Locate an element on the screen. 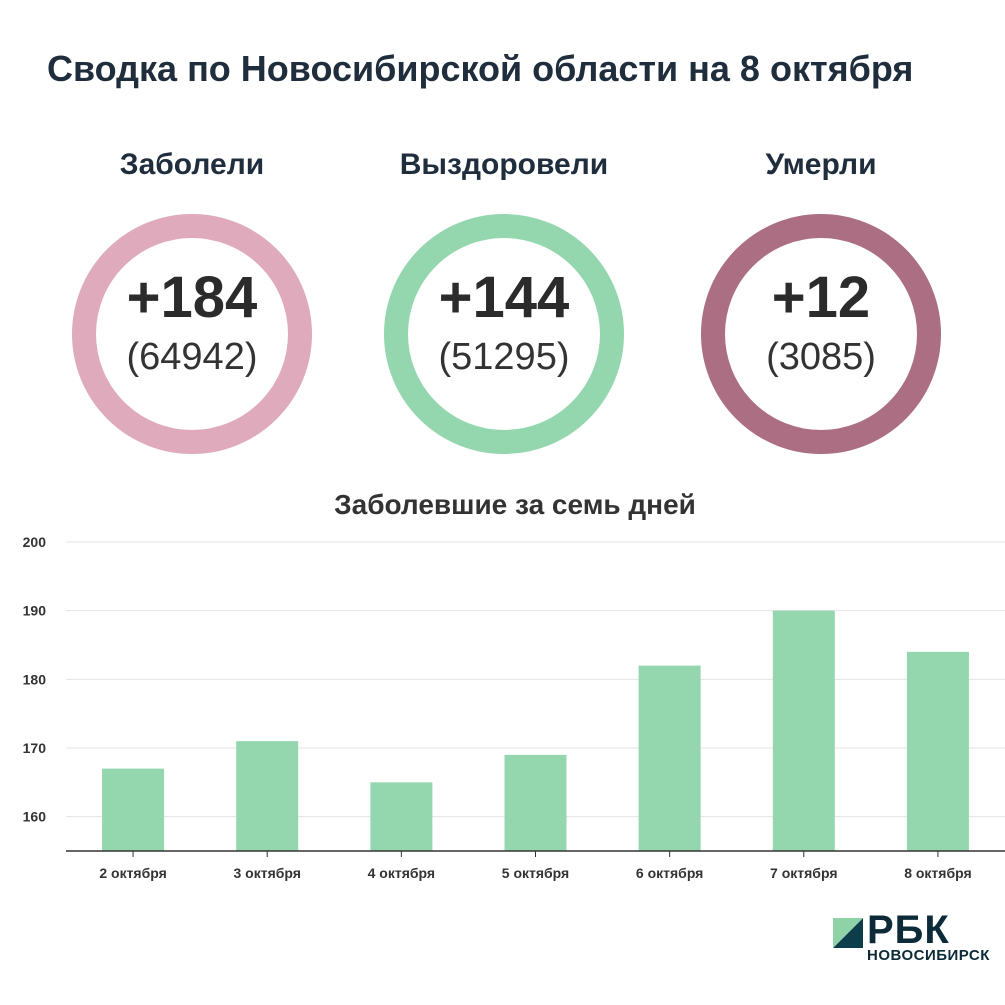  logo-region: НОВОСИБИРСК is located at coordinates (928, 955).